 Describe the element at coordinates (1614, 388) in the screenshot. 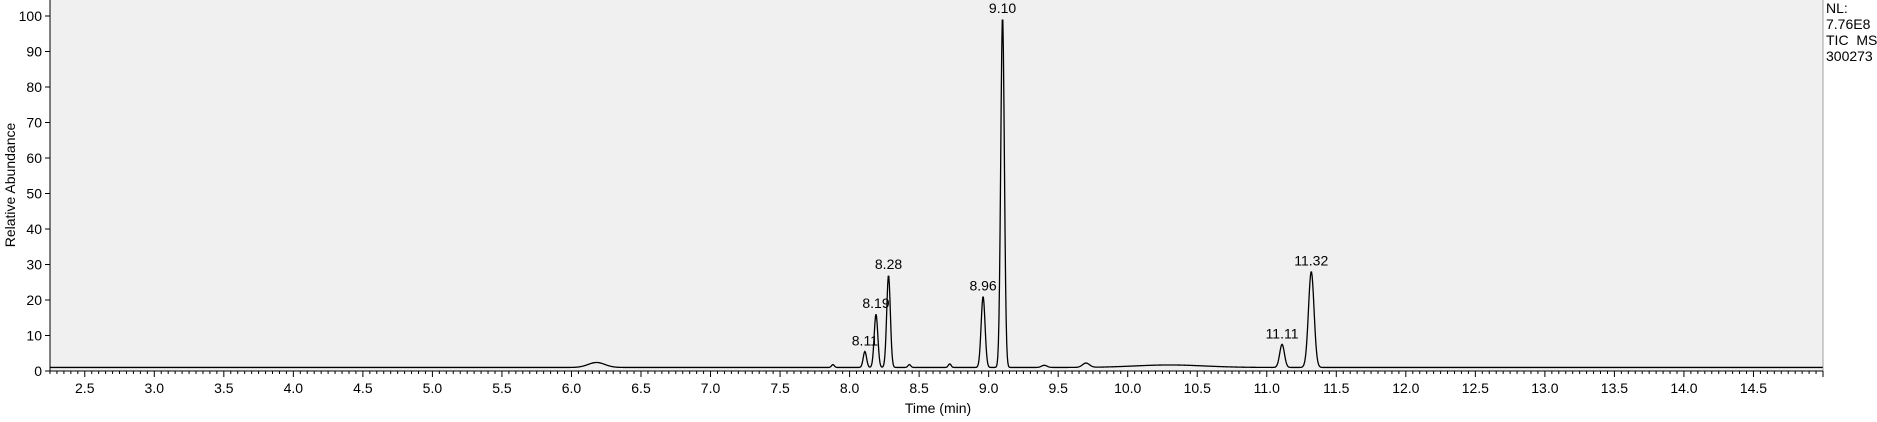

I see `x-tick-label: 13.5` at that location.